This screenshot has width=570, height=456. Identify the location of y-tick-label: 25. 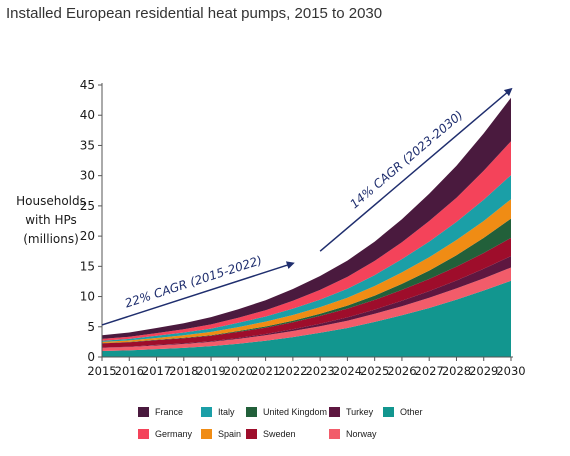
(87, 206).